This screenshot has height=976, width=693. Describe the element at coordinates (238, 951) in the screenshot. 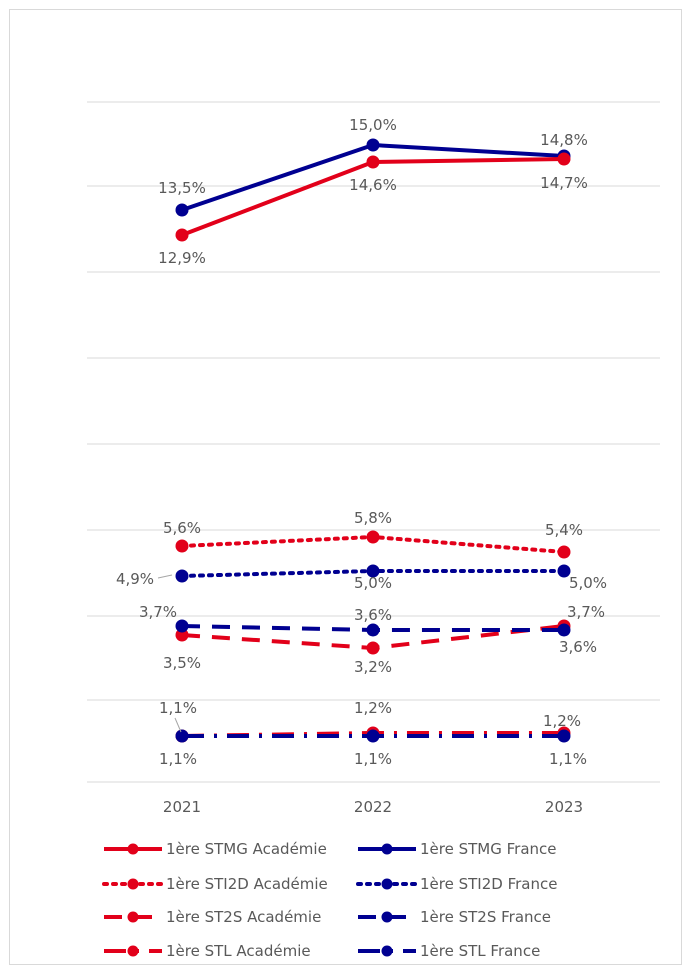

I see `legend-label: 1ère STL Académie` at that location.